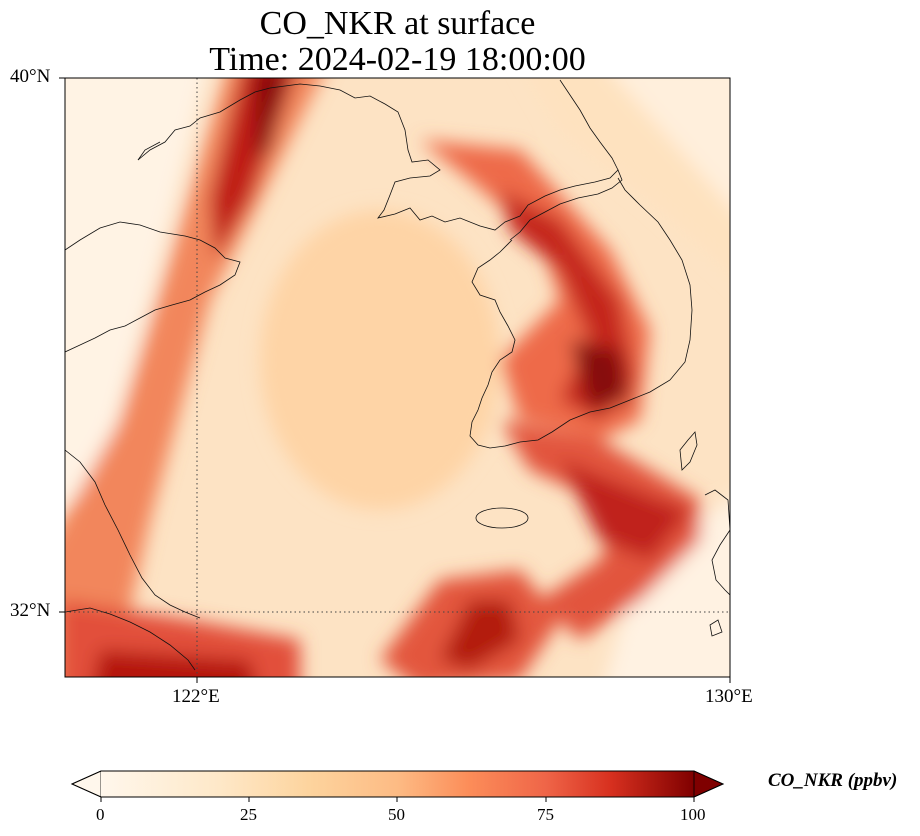  What do you see at coordinates (688, 451) in the screenshot?
I see `island-tsushima` at bounding box center [688, 451].